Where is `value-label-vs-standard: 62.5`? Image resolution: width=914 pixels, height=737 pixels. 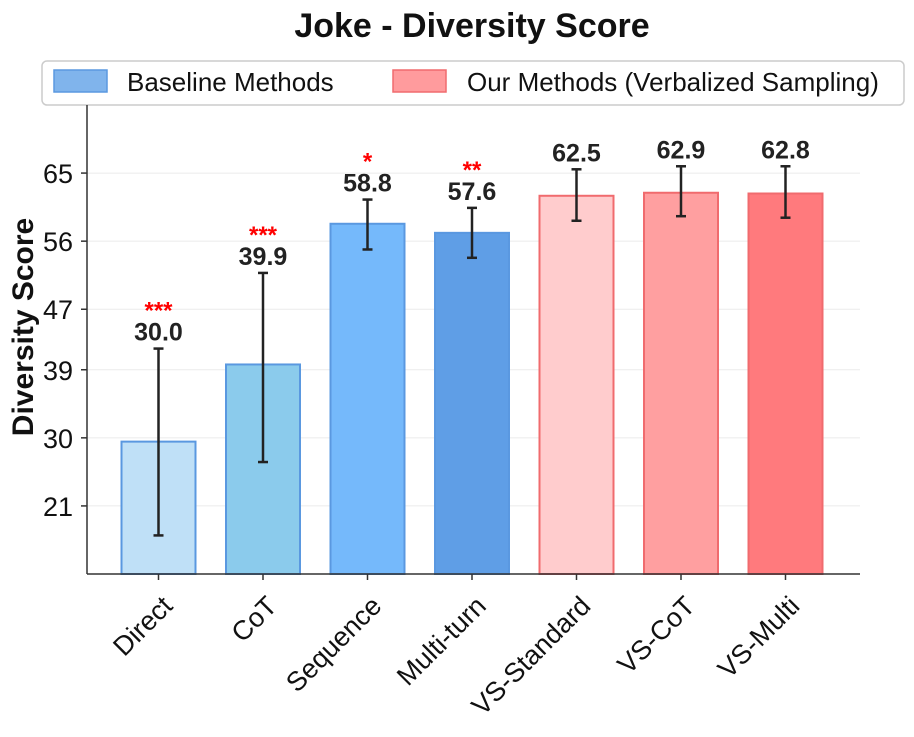
value-label-vs-standard: 62.5 is located at coordinates (576, 153).